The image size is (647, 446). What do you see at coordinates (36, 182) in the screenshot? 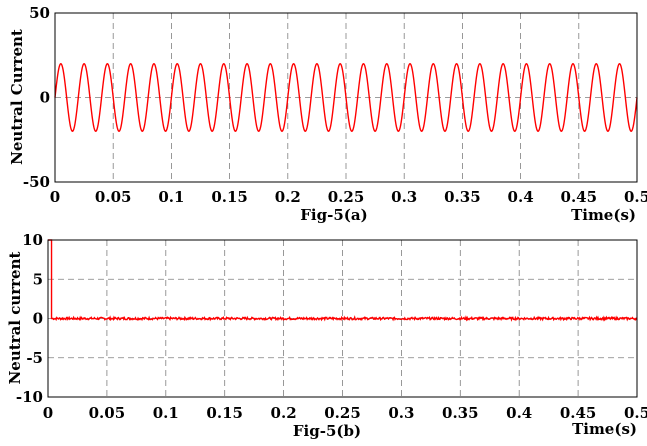
I see `y-tick-label: -50` at bounding box center [36, 182].